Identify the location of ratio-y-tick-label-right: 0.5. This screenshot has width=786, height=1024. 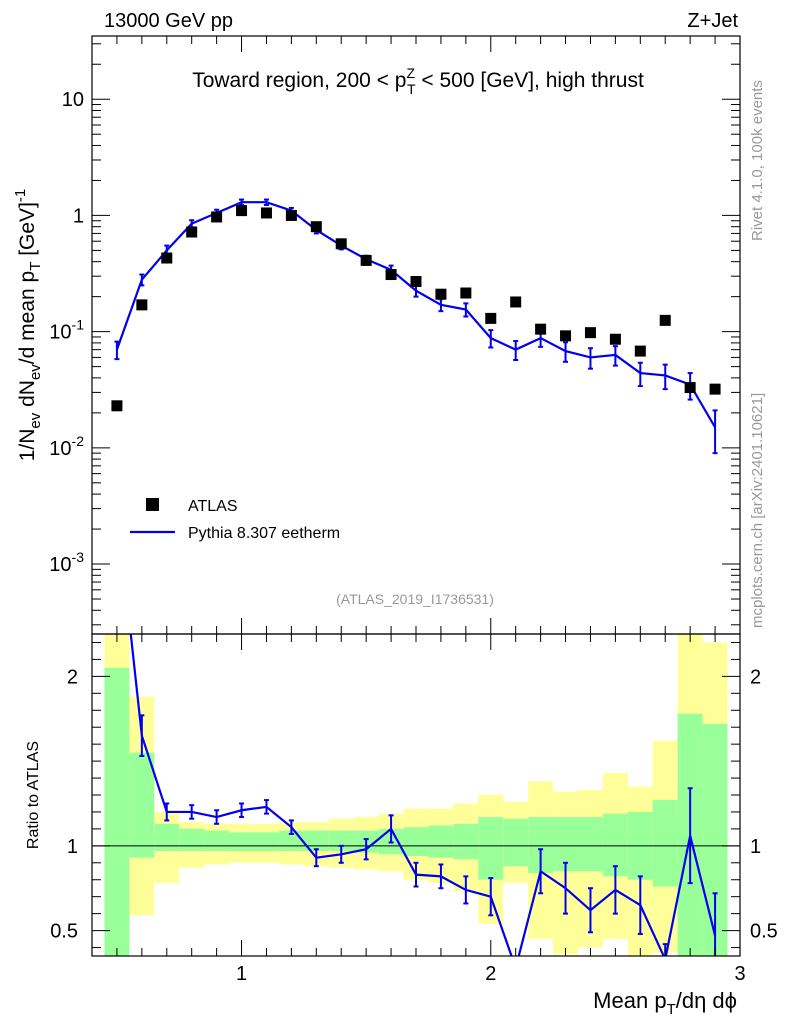
(764, 932).